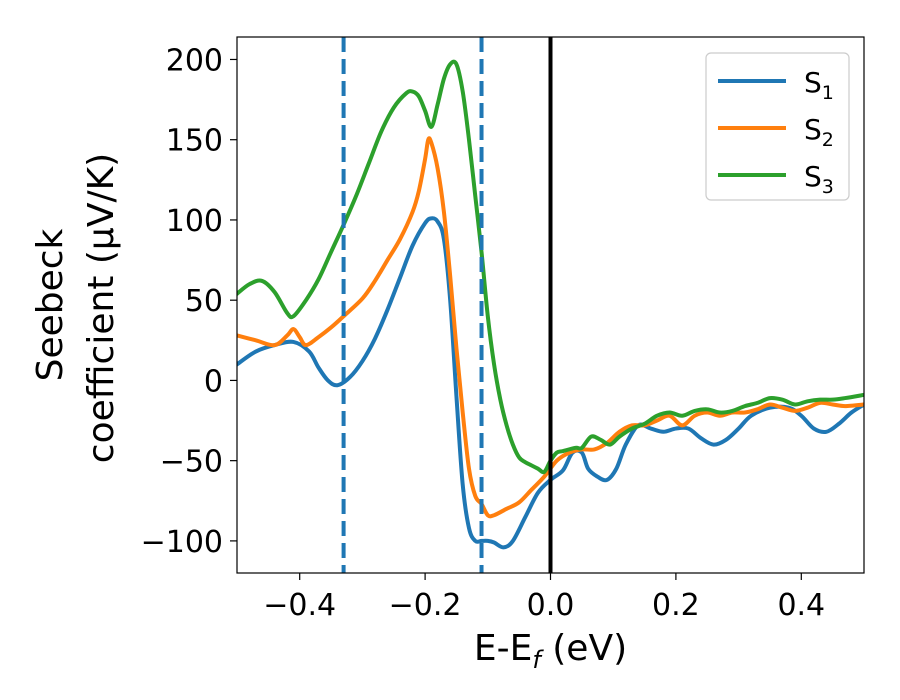  I want to click on x-tick-label: 0.2, so click(676, 605).